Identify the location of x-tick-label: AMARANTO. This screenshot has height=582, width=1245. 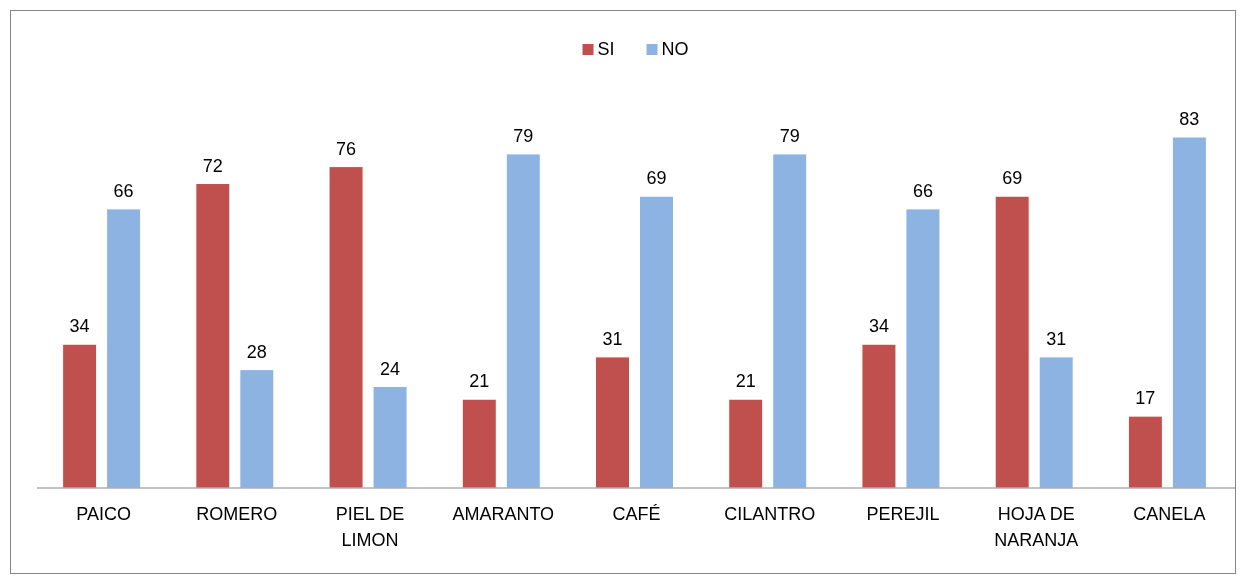
(503, 514).